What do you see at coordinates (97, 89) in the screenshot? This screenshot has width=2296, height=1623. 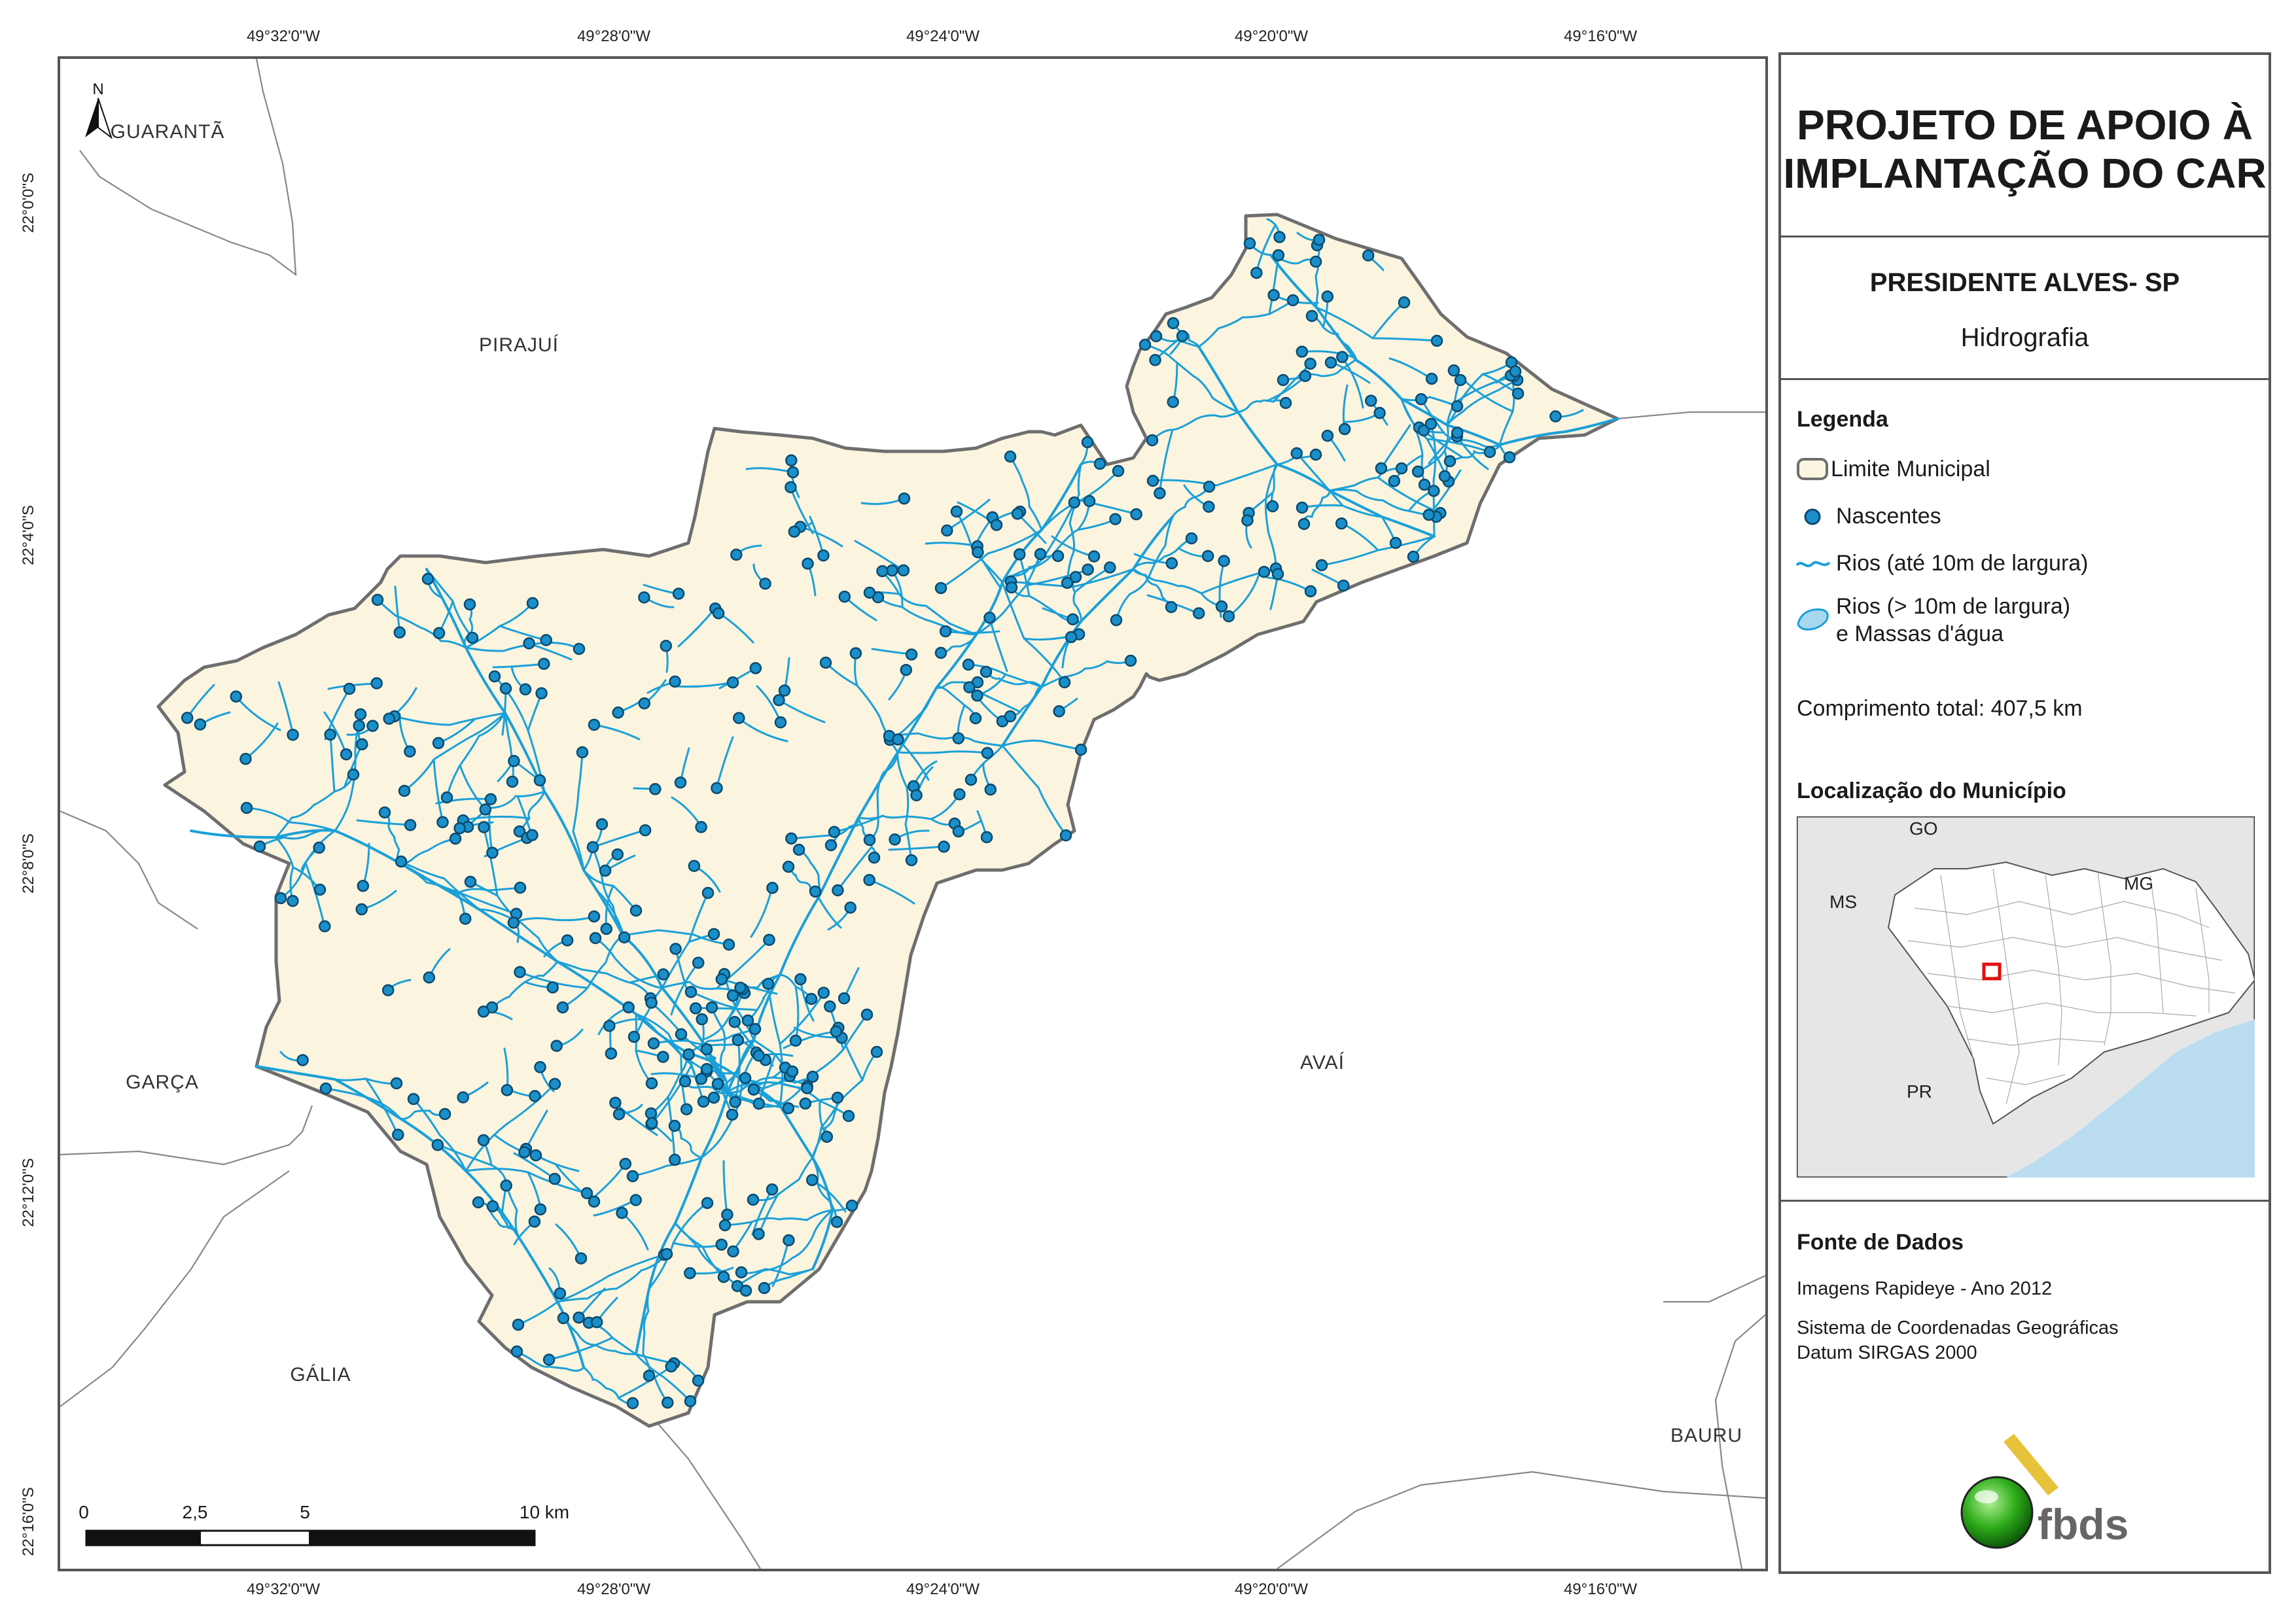 I see `north-label: N` at bounding box center [97, 89].